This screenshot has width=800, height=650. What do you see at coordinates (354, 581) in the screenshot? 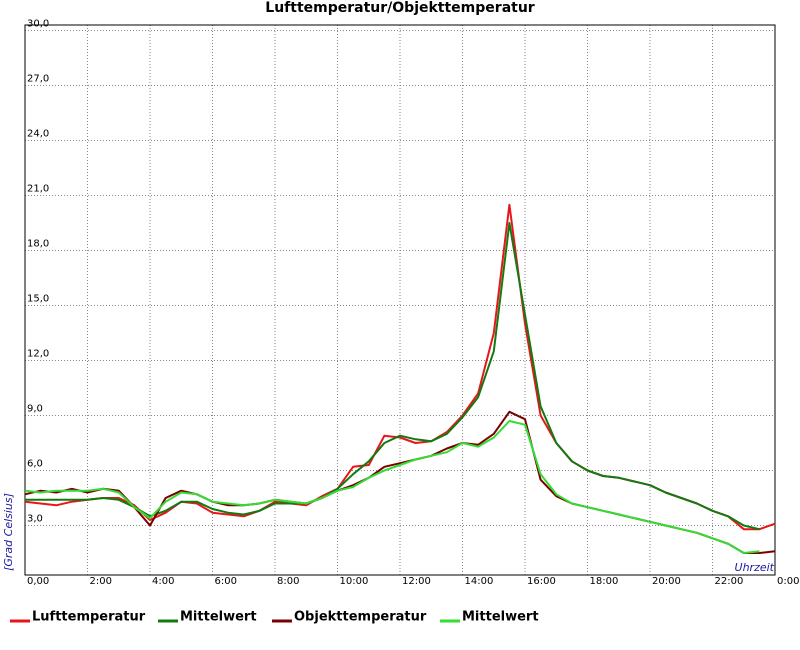
I see `x-tick-label: 10:00` at bounding box center [354, 581].